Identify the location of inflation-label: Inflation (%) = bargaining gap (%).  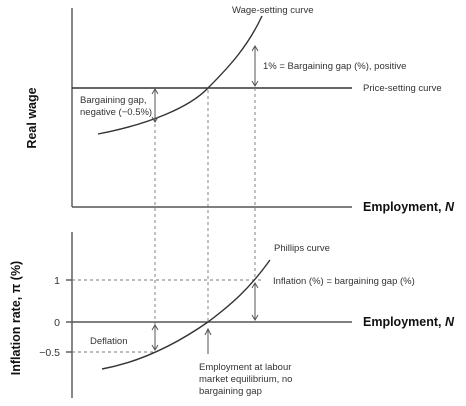
(344, 281).